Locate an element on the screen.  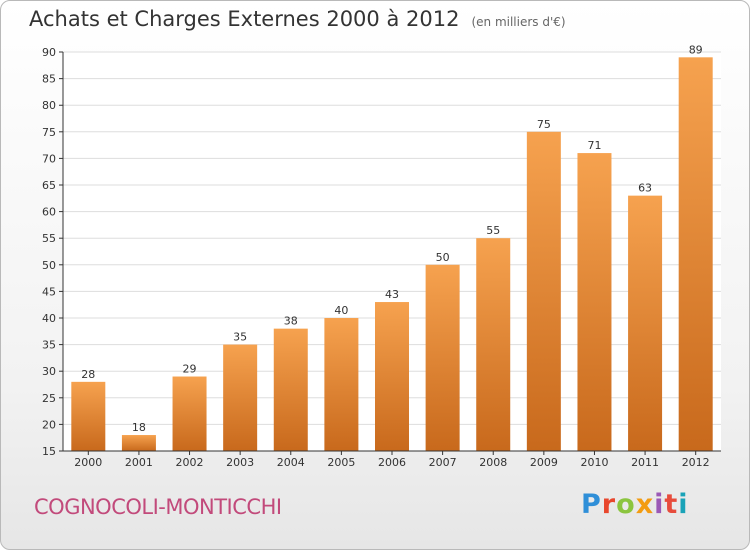
x-tick-label: 2008 is located at coordinates (493, 462).